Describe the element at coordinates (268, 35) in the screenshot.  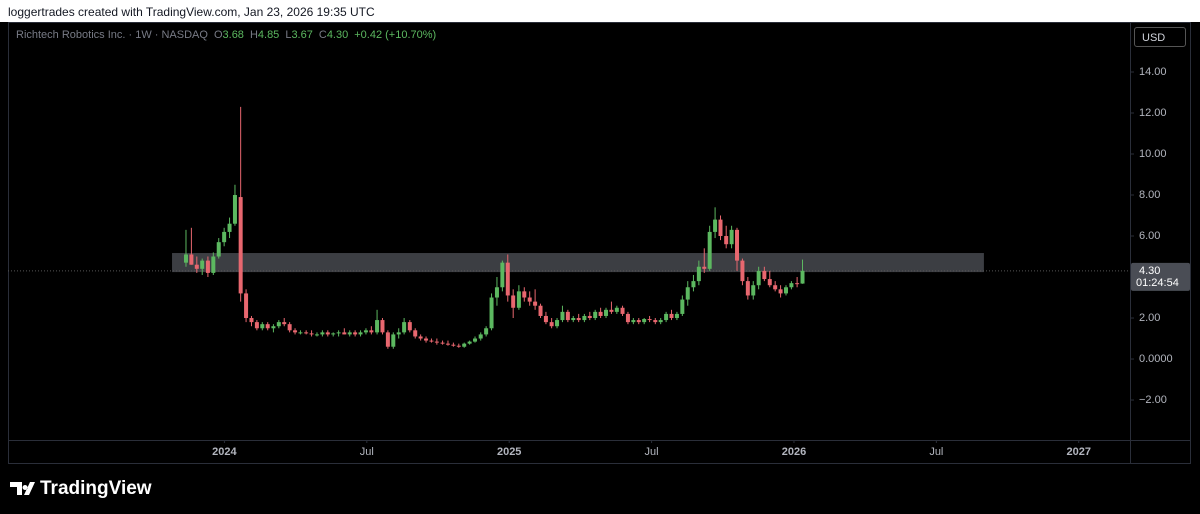
I see `legend-value: 4.85` at that location.